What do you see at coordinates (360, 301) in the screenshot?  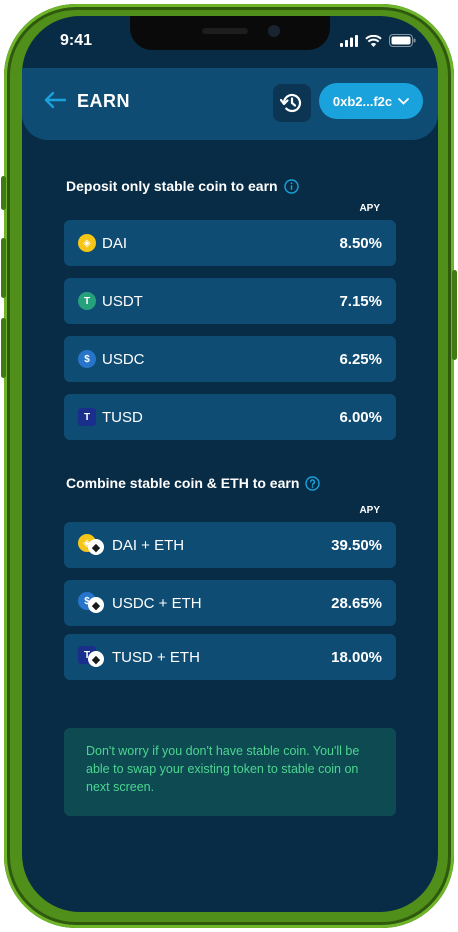 I see `coin-apy: 7.15%` at bounding box center [360, 301].